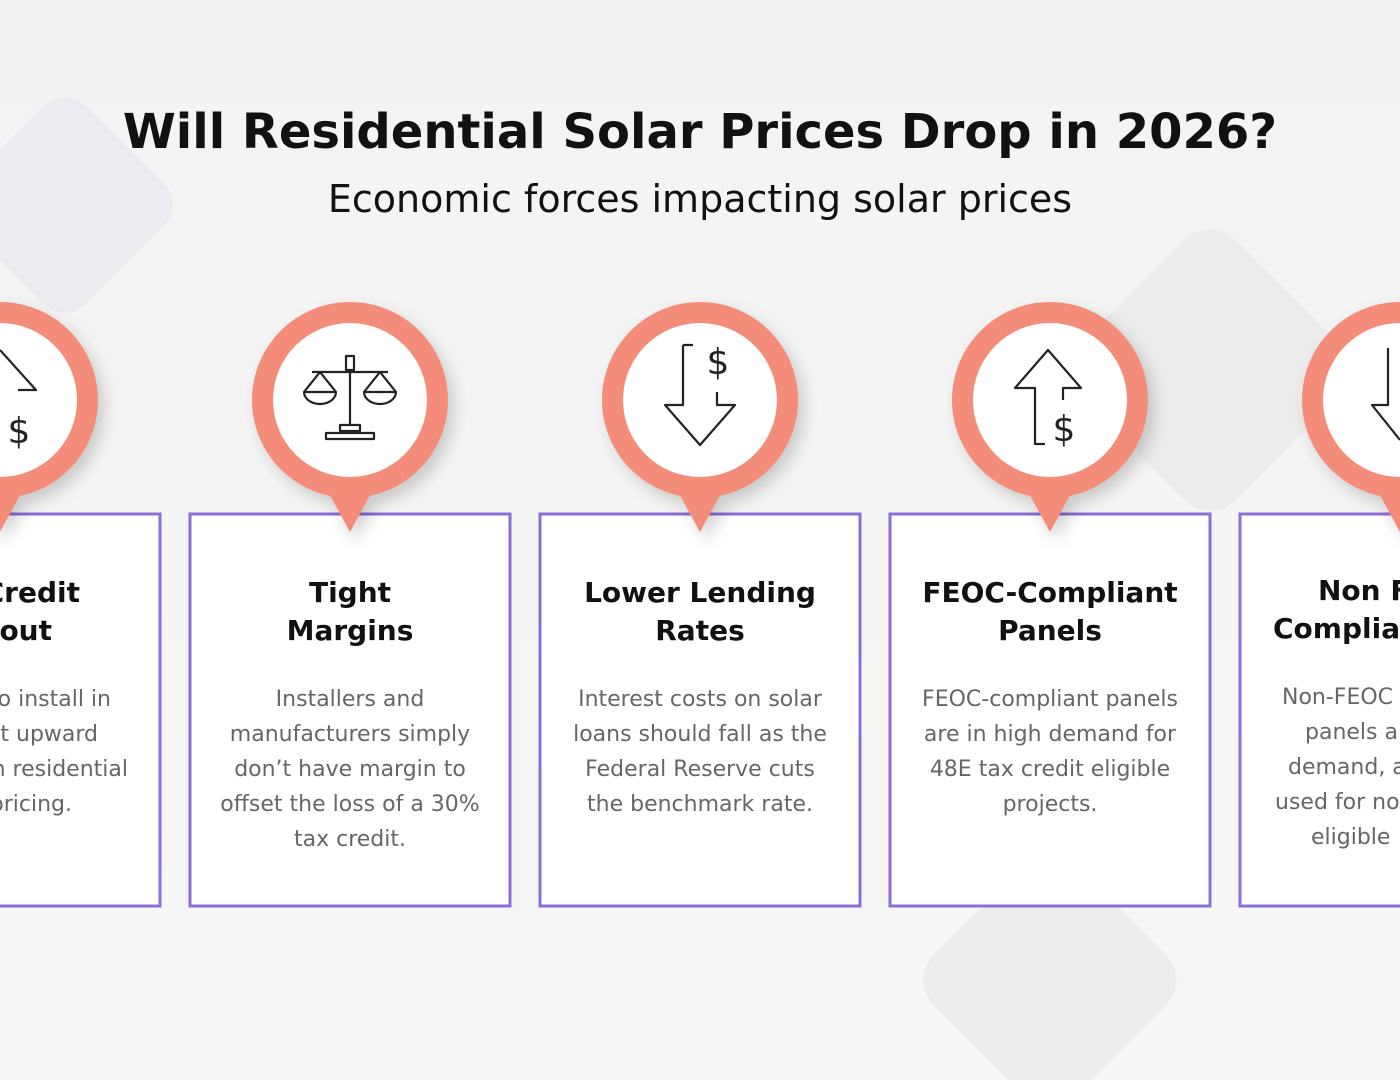  I want to click on card-body: Non-FEOC, so click(1337, 697).